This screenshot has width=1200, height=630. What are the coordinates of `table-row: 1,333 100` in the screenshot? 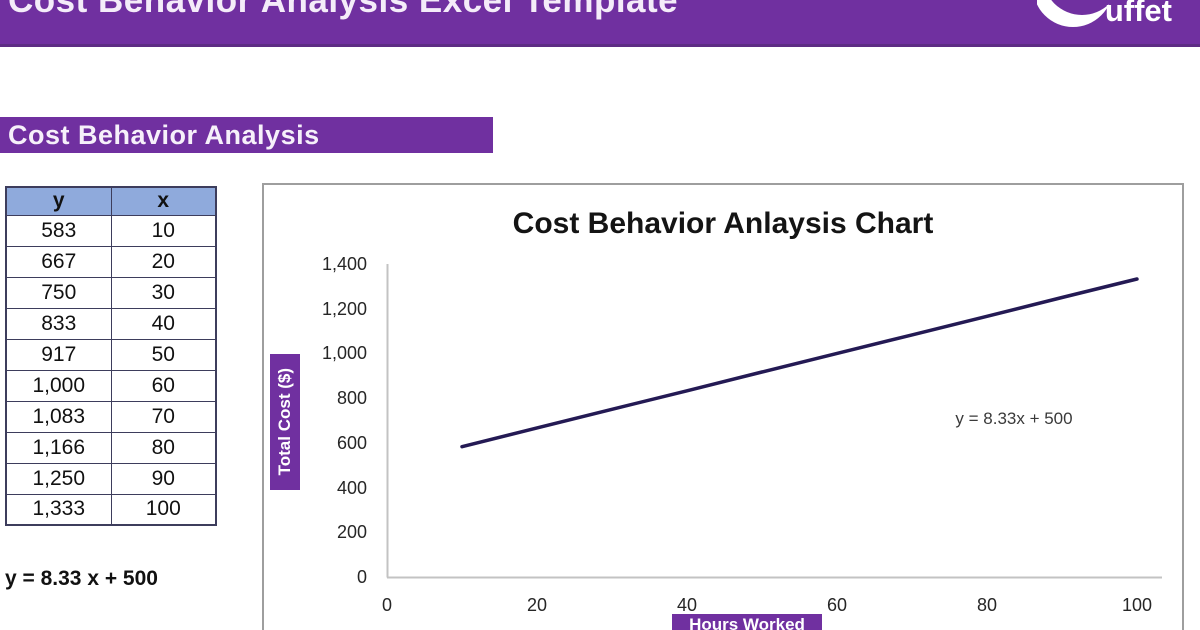 It's located at (111, 509).